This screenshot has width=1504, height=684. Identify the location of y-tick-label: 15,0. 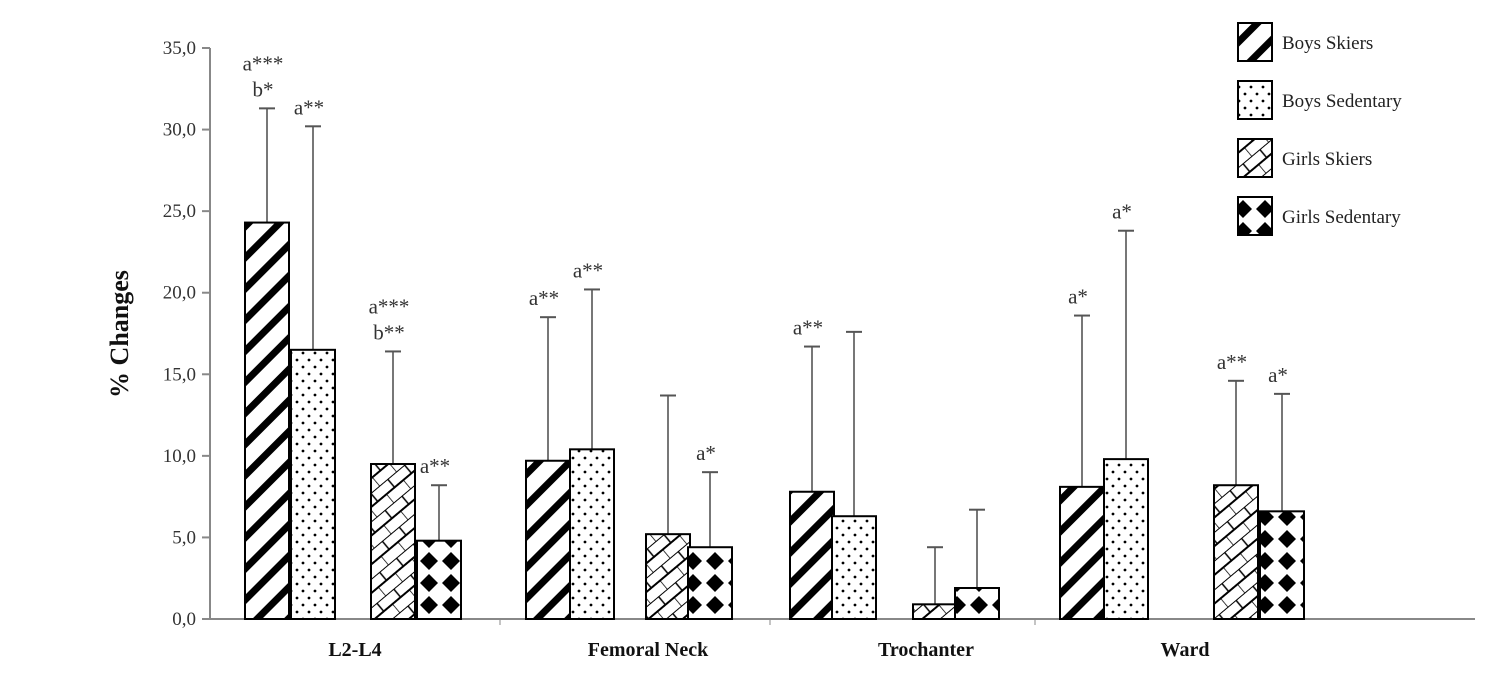
(179, 374).